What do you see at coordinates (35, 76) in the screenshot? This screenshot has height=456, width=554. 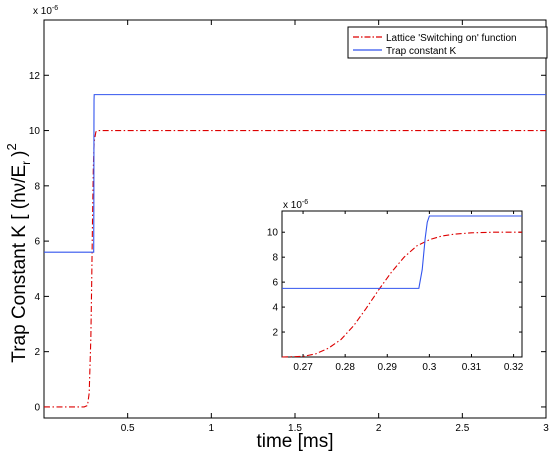 I see `main-ytick-label: 12` at bounding box center [35, 76].